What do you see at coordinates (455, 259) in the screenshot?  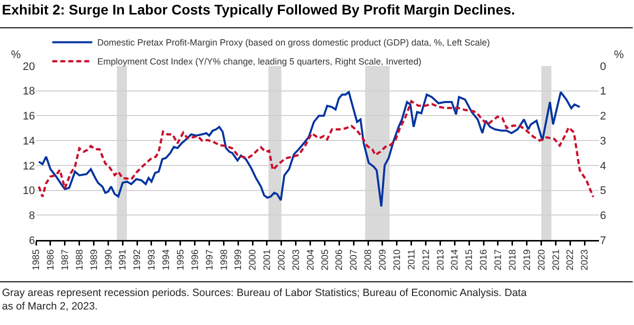 I see `x-tick-label: 2014` at bounding box center [455, 259].